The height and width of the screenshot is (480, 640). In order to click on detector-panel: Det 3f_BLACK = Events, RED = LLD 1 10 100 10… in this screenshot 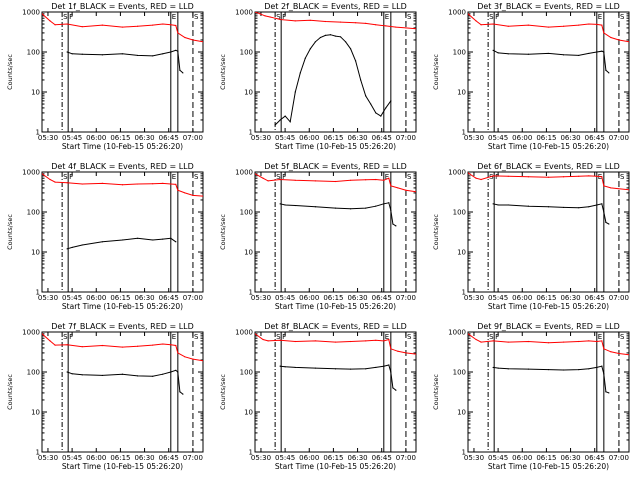, I will do `click(532, 80)`.